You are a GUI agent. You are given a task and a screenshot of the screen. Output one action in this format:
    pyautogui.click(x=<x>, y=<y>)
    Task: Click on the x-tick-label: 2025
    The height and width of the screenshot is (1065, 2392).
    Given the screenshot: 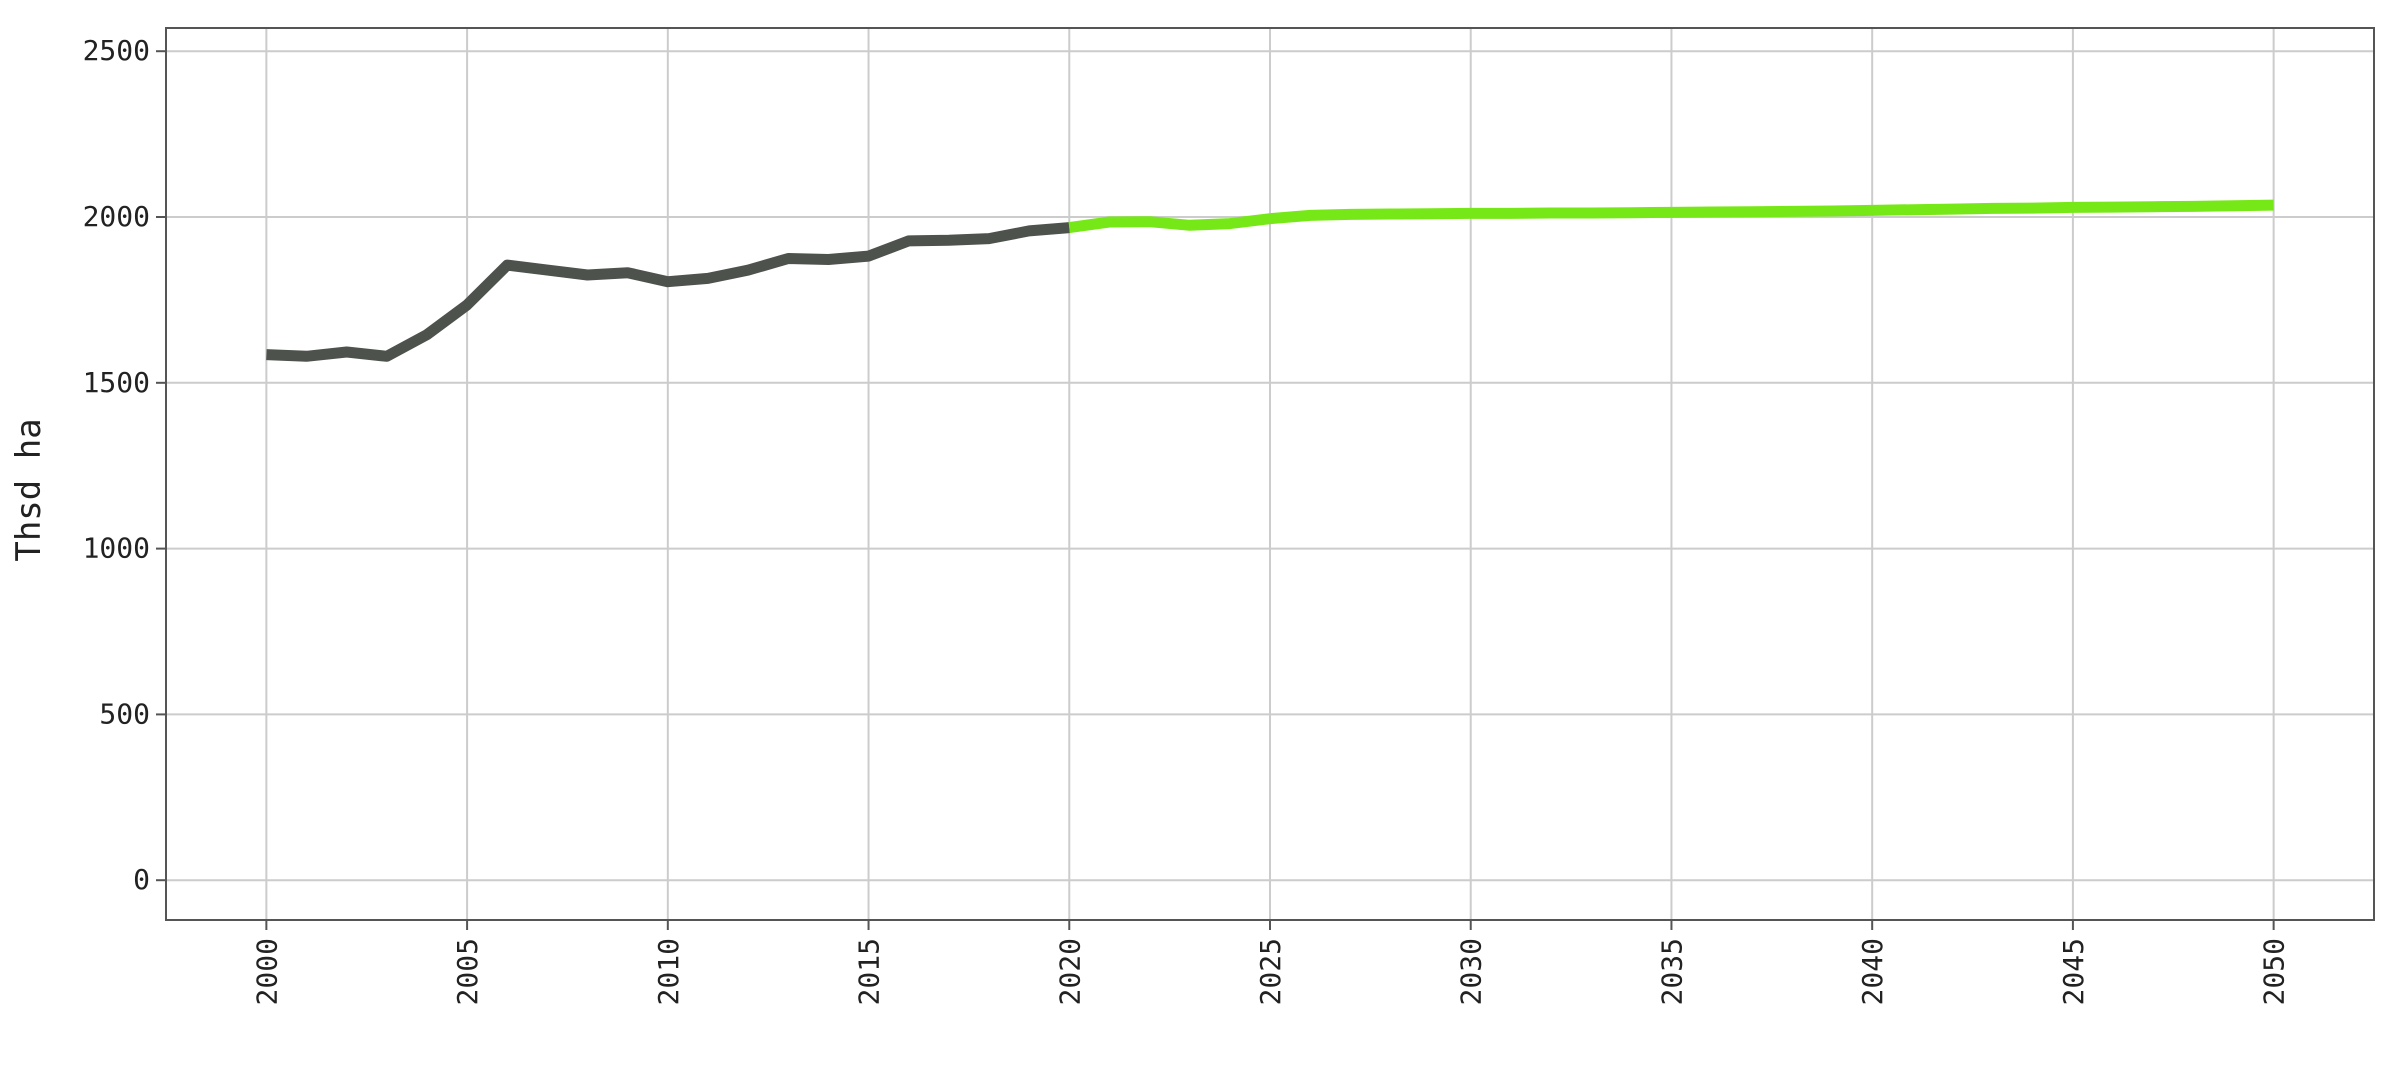 What is the action you would take?
    pyautogui.click(x=1270, y=971)
    